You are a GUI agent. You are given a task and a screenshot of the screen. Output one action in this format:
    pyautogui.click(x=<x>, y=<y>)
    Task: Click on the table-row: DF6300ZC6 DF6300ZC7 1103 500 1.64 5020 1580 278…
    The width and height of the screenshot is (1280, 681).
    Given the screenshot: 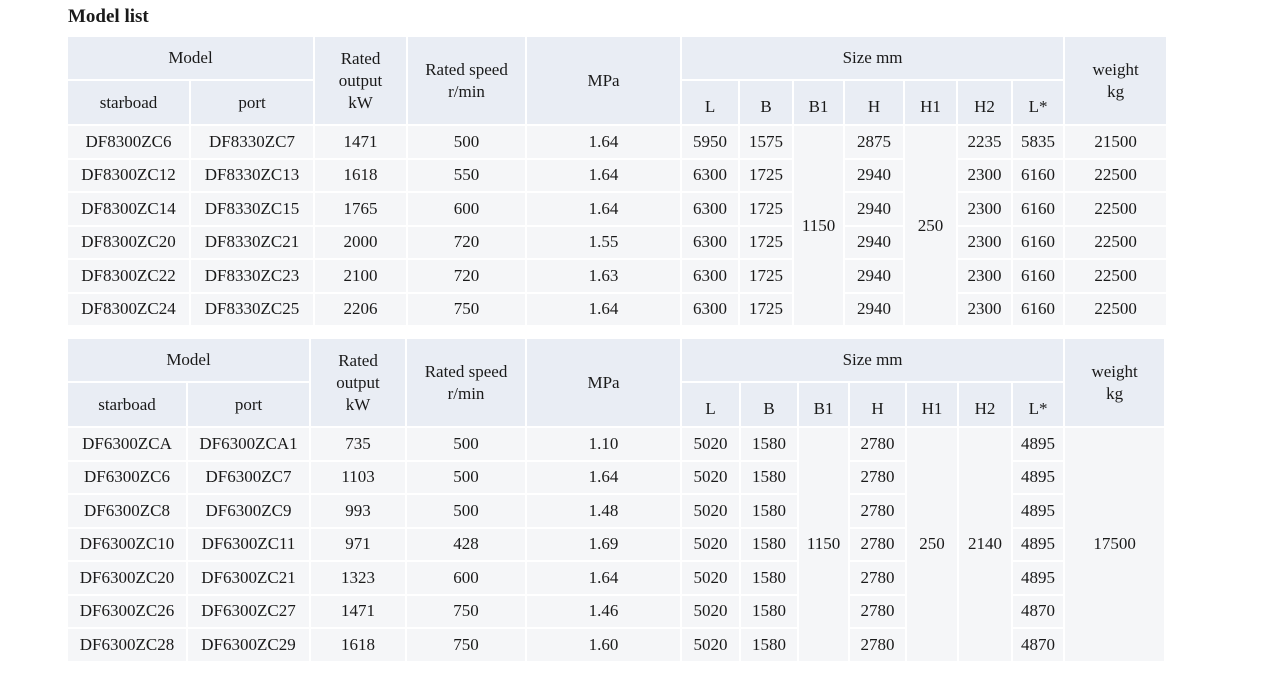 What is the action you would take?
    pyautogui.click(x=615, y=477)
    